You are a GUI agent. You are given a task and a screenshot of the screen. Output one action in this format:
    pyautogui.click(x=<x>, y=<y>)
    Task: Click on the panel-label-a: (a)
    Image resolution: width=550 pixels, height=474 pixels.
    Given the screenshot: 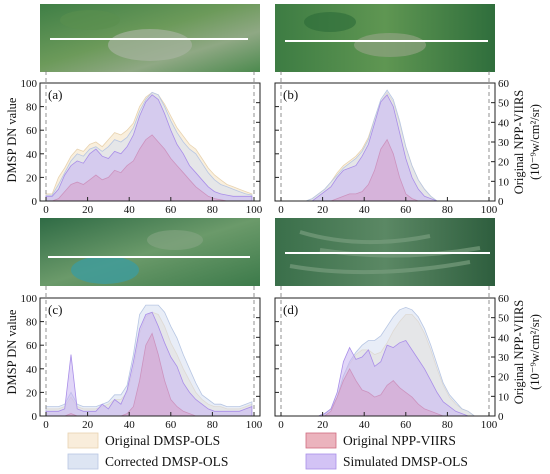 What is the action you would take?
    pyautogui.click(x=55, y=94)
    